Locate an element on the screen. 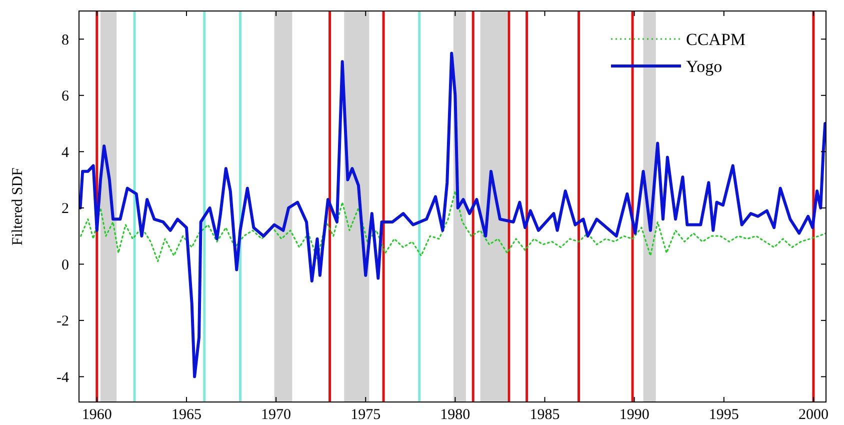  y-tick-label: 6 is located at coordinates (66, 96).